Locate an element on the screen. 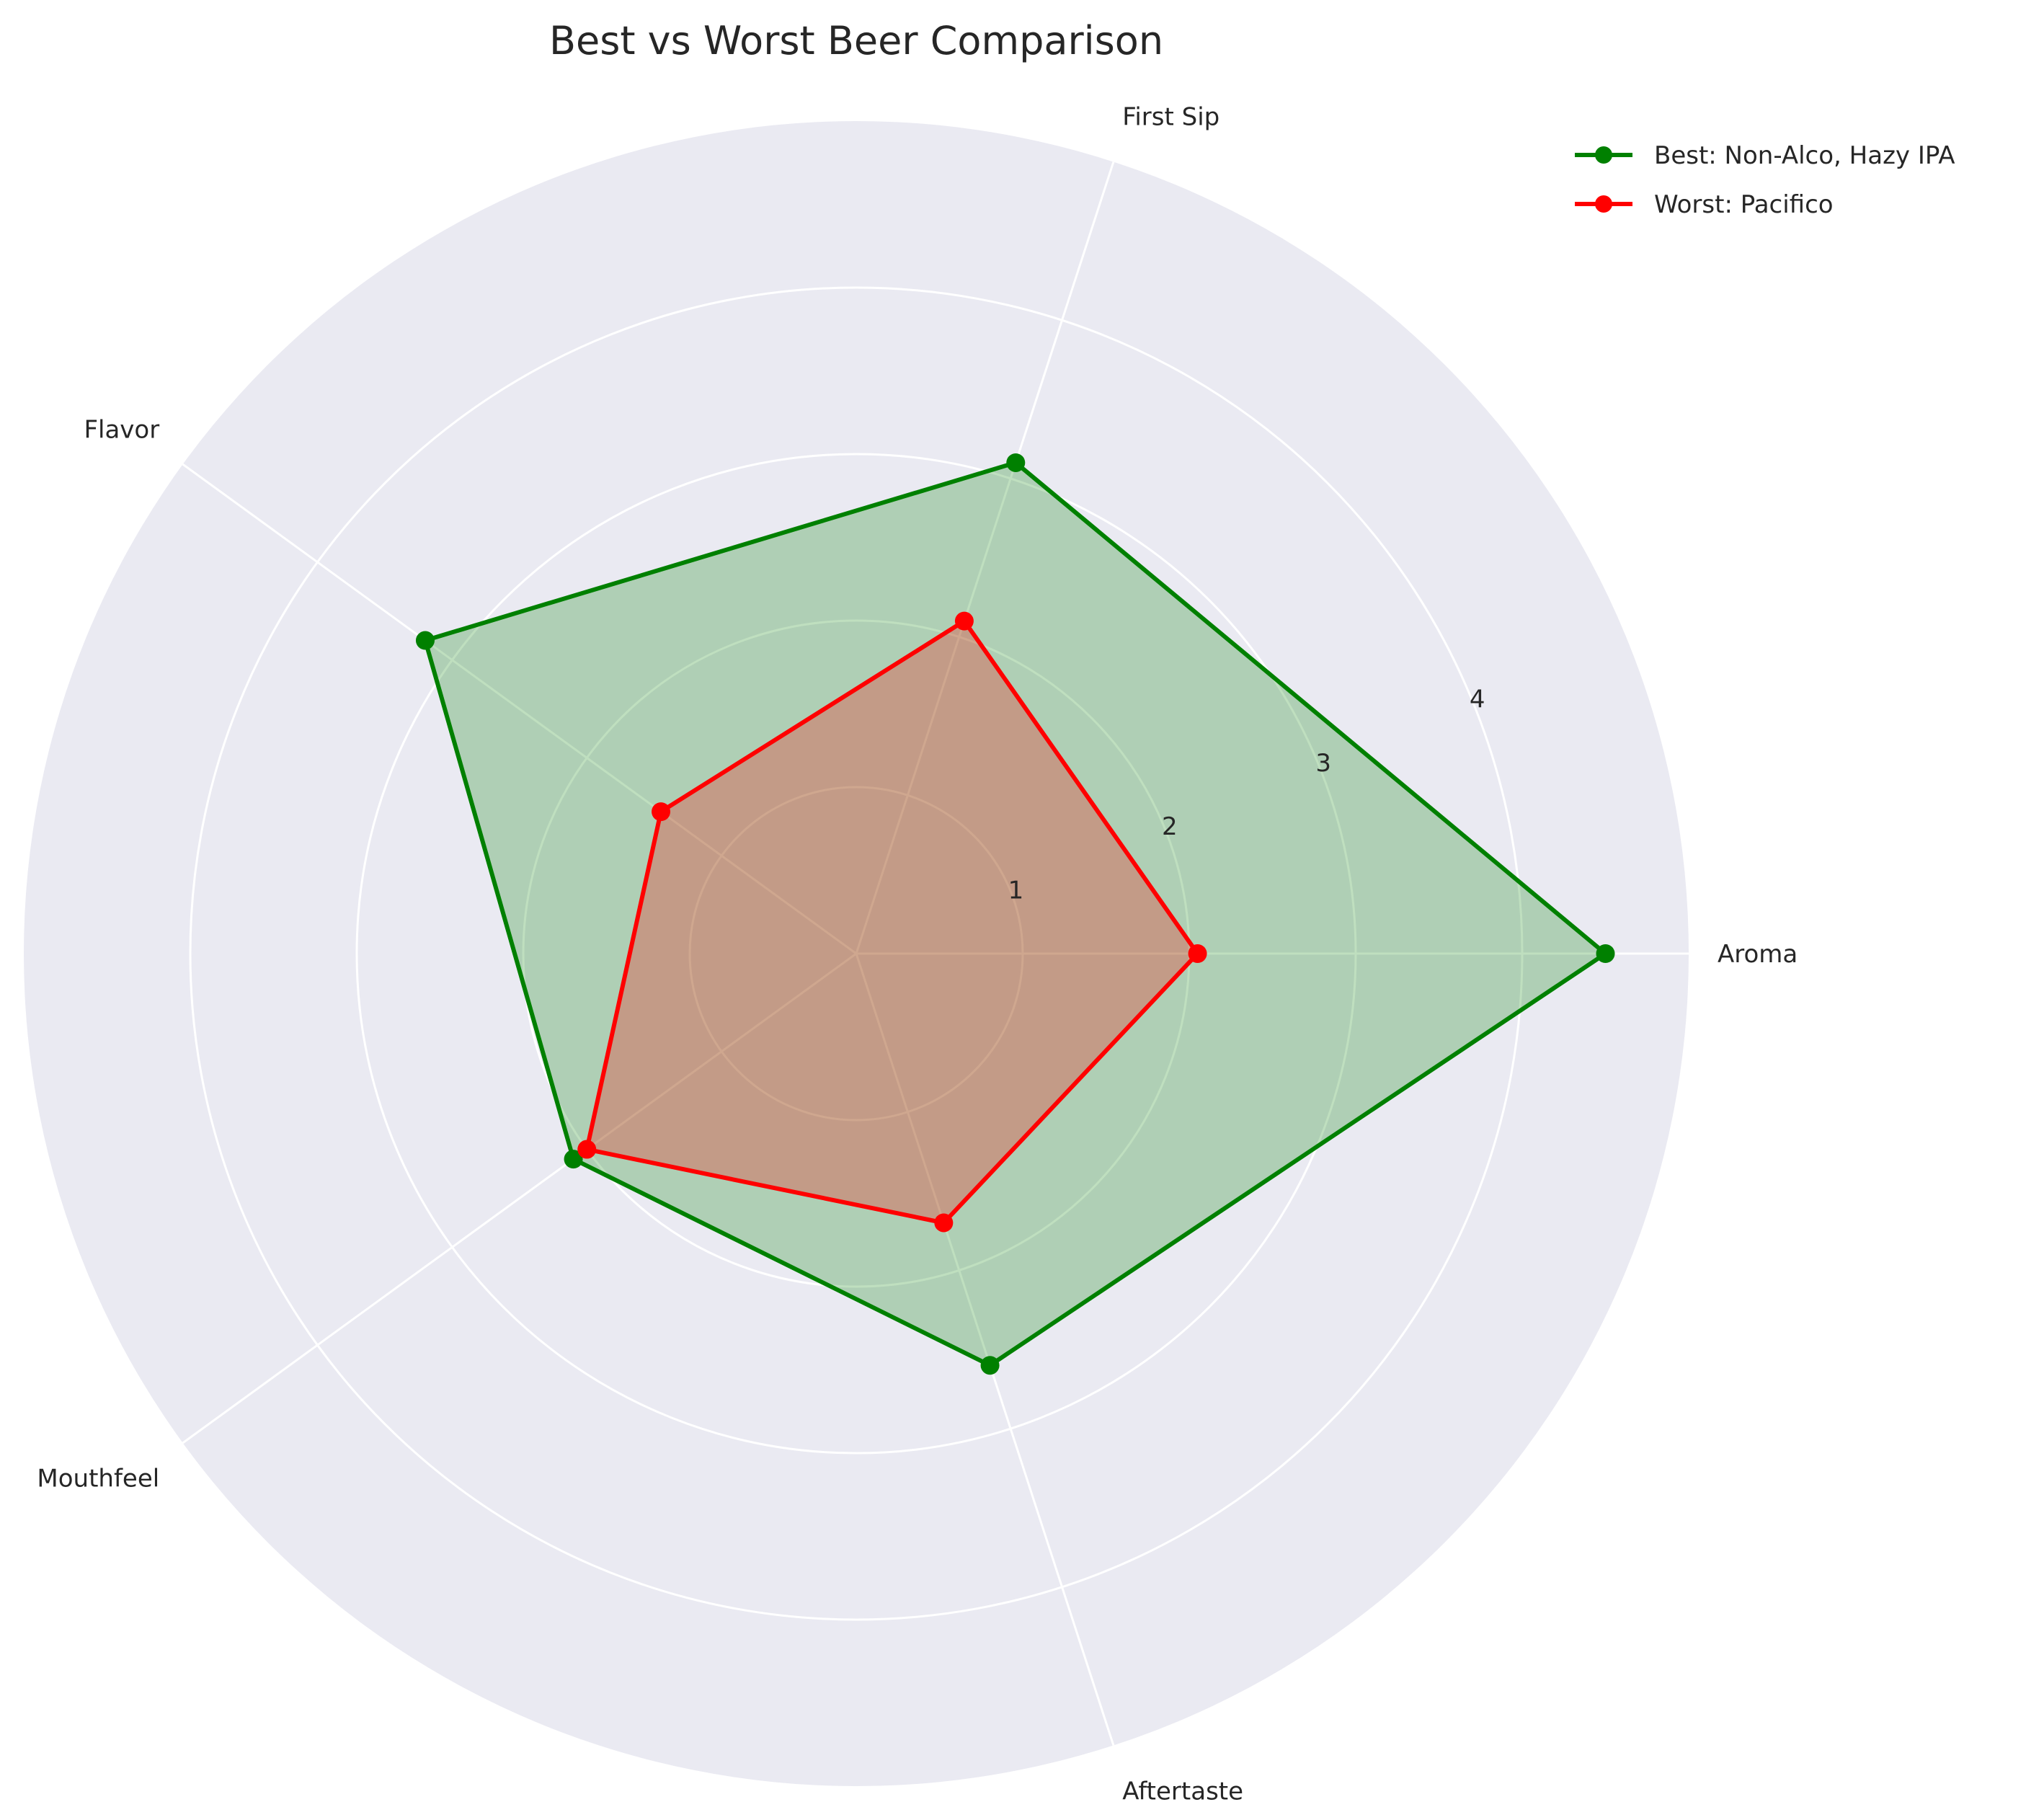  legend: Best: Non-Alco, Hazy IPA Worst: Pacifico is located at coordinates (1765, 180).